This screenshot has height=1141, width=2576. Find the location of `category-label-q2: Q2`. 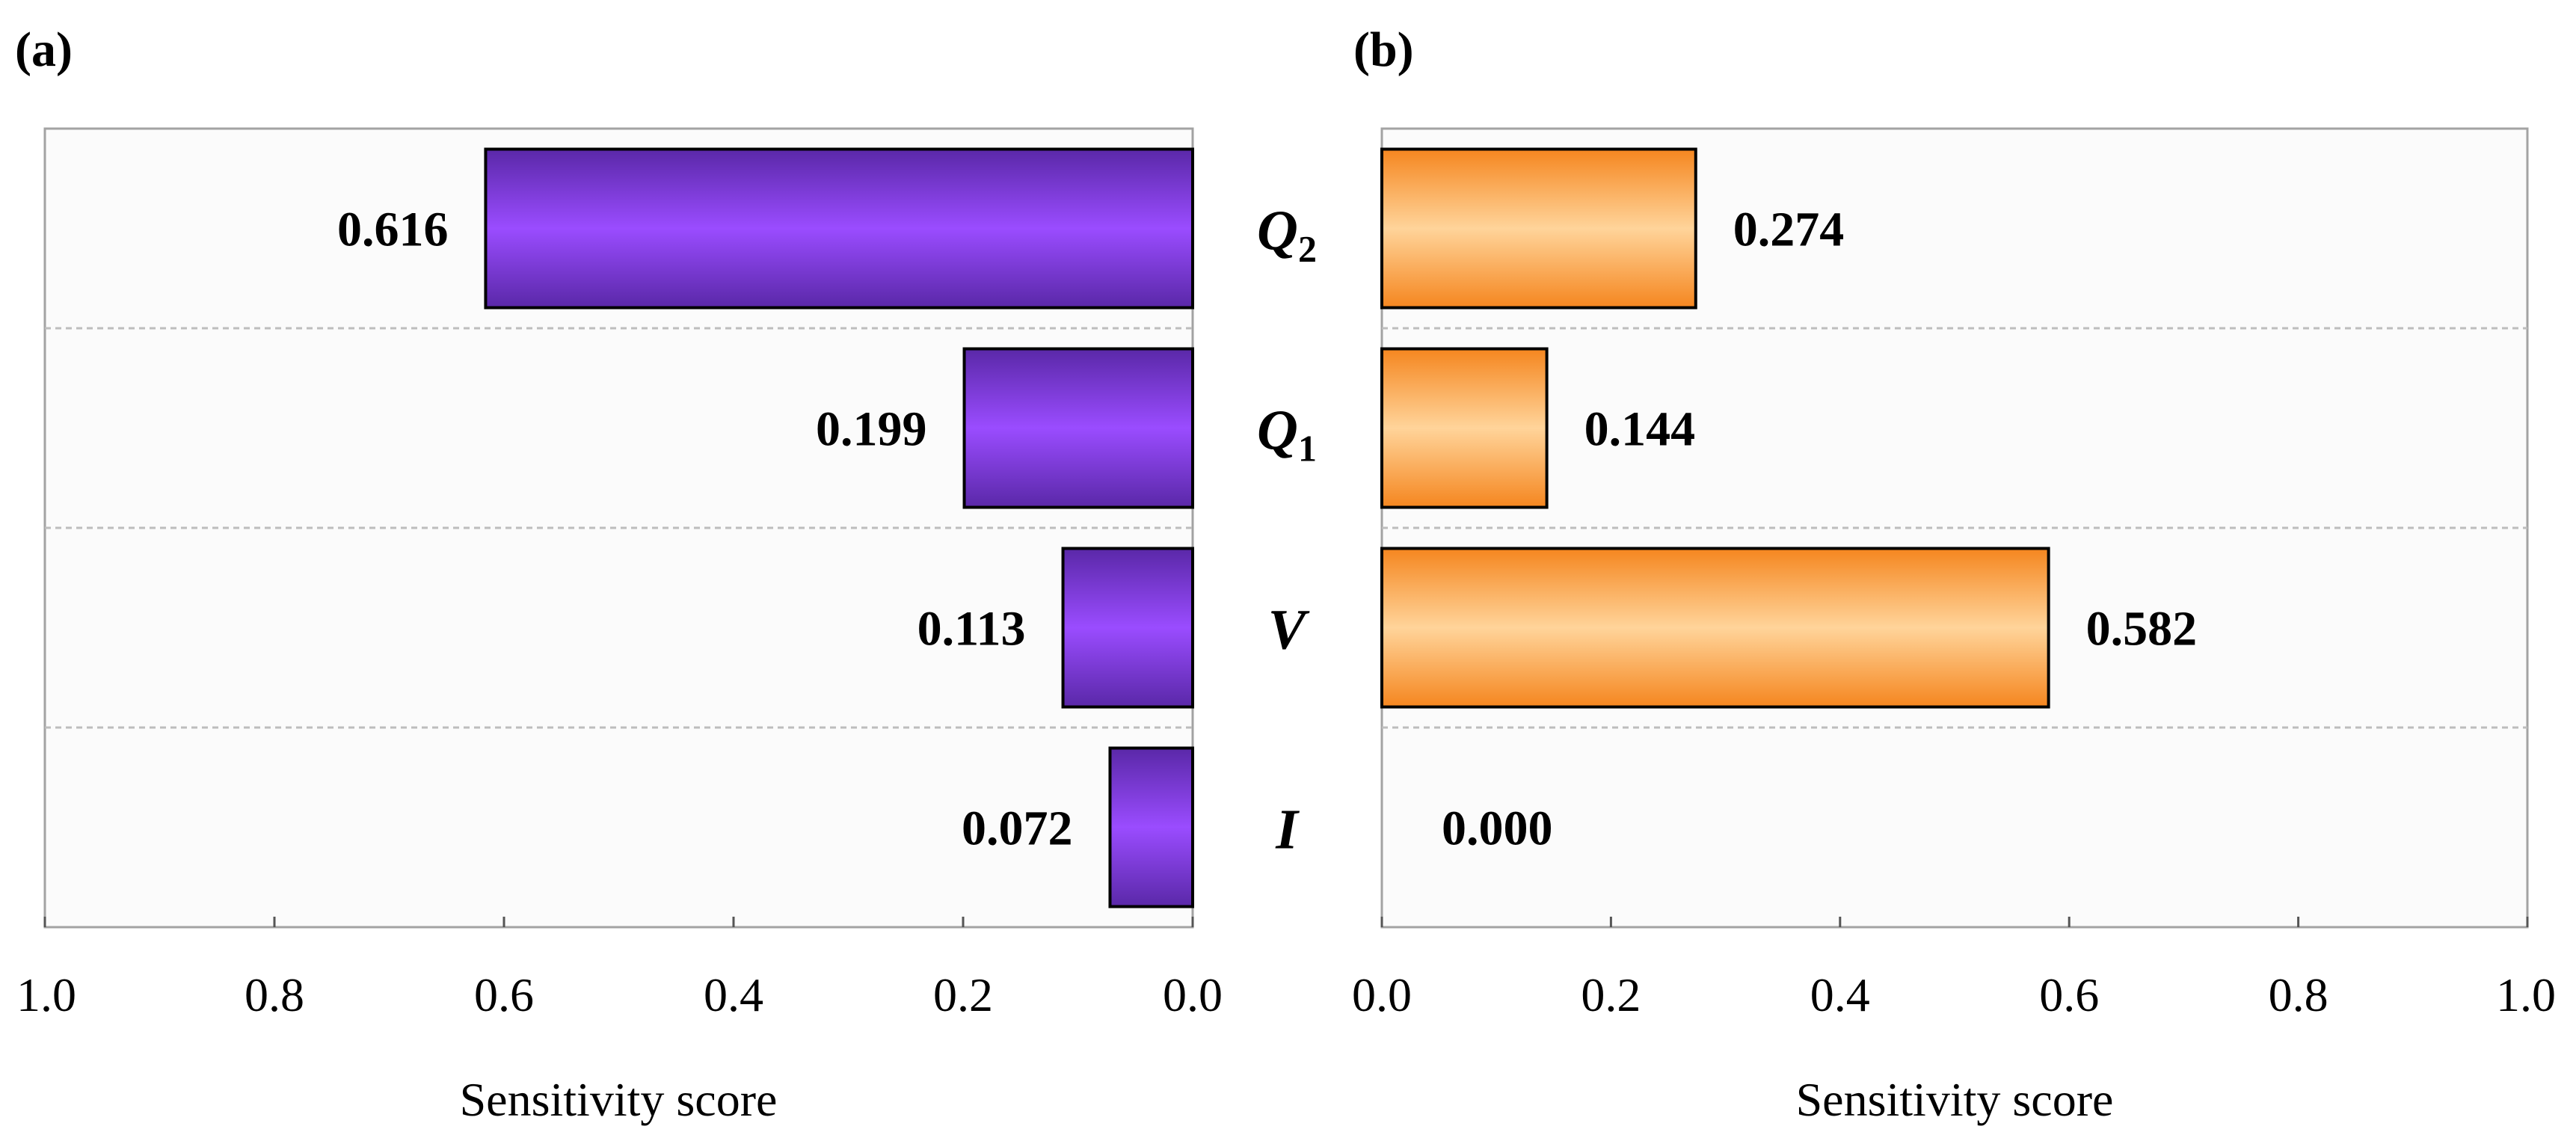

category-label-q2: Q2 is located at coordinates (1287, 235).